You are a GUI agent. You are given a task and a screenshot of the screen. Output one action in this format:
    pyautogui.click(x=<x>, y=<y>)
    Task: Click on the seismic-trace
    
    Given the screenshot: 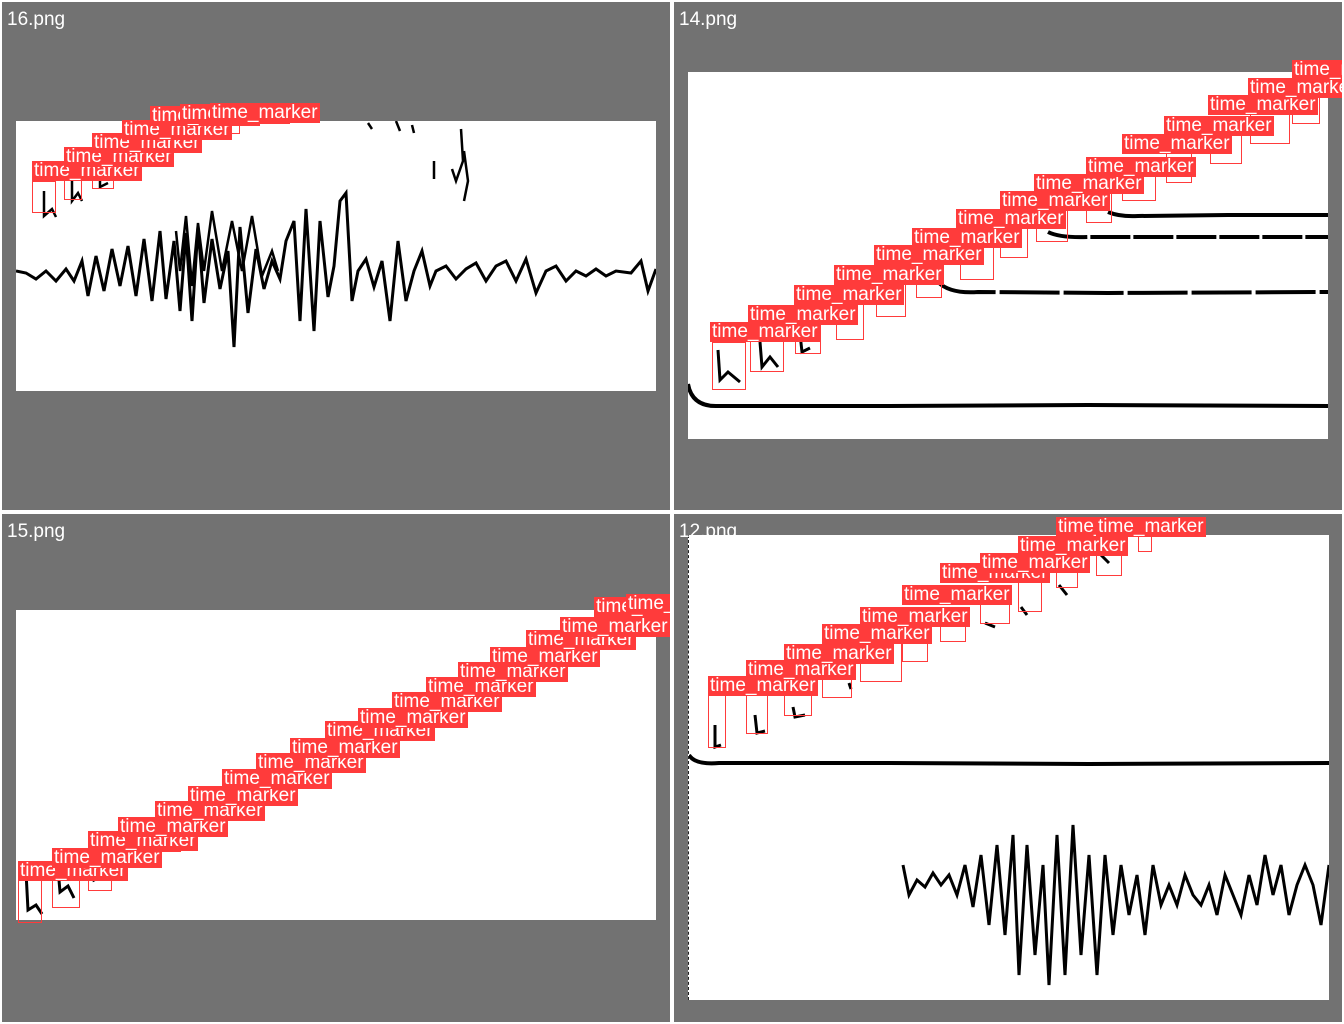 What is the action you would take?
    pyautogui.click(x=336, y=234)
    